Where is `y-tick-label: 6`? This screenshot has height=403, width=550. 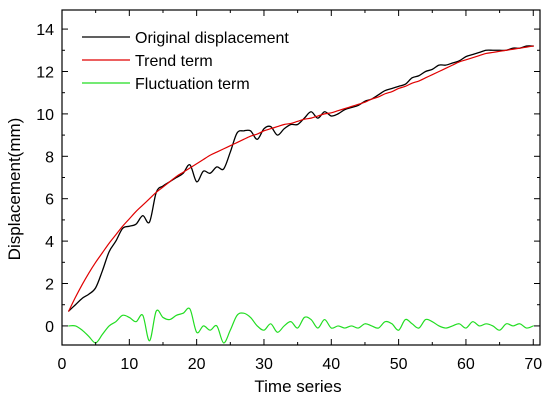
y-tick-label: 6 is located at coordinates (49, 200).